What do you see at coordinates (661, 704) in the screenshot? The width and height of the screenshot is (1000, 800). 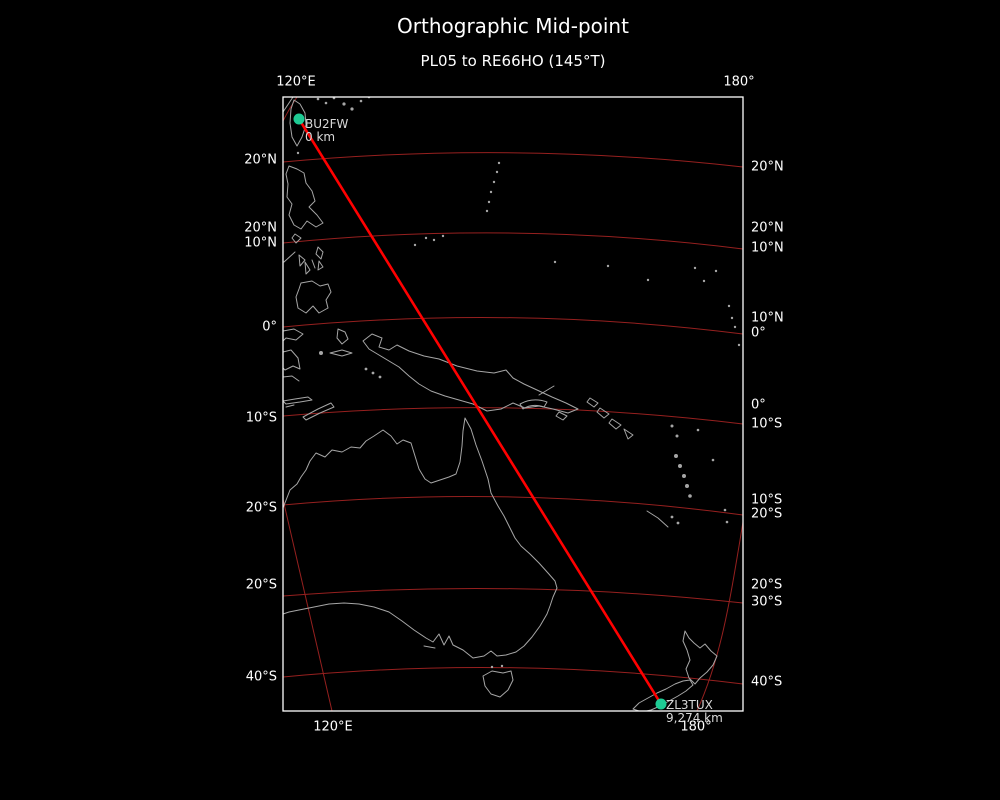 I see `endpoint-marker-end` at bounding box center [661, 704].